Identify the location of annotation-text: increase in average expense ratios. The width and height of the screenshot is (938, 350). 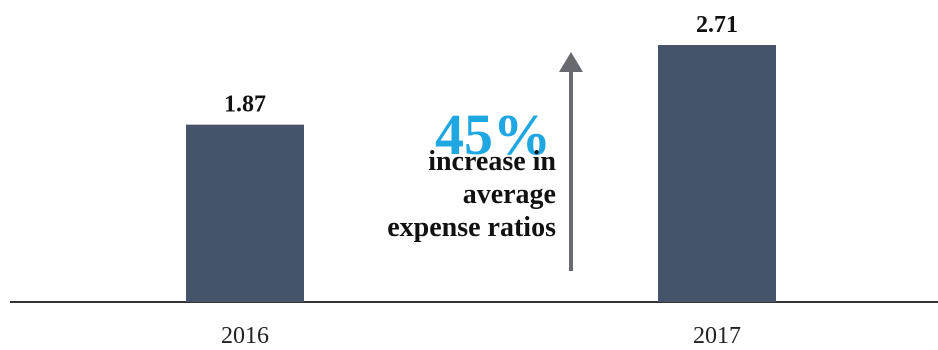
(446, 194).